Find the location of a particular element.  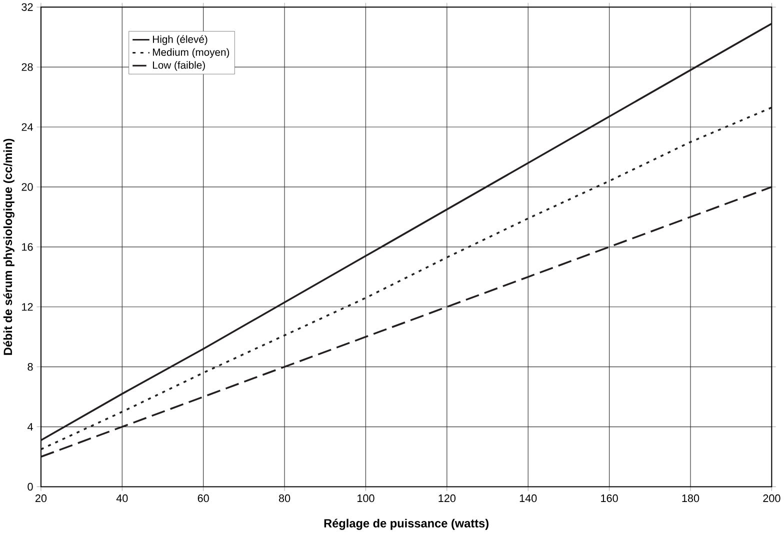

y-tick-label: 8 is located at coordinates (30, 366).